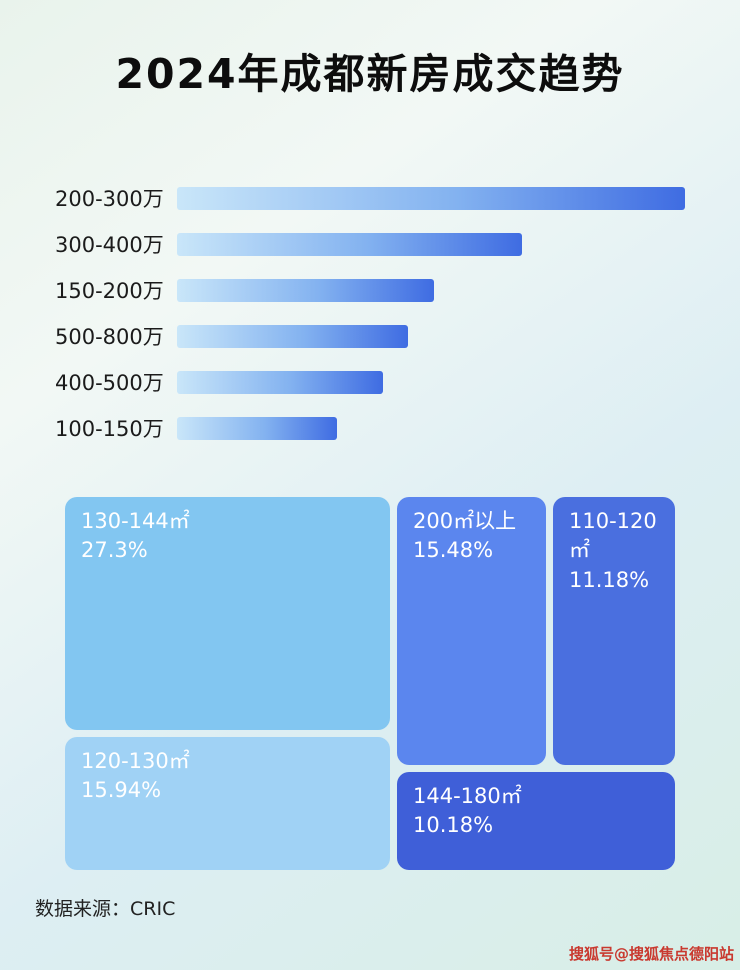 The height and width of the screenshot is (970, 740). Describe the element at coordinates (467, 796) in the screenshot. I see `block-label: 144-180㎡` at that location.